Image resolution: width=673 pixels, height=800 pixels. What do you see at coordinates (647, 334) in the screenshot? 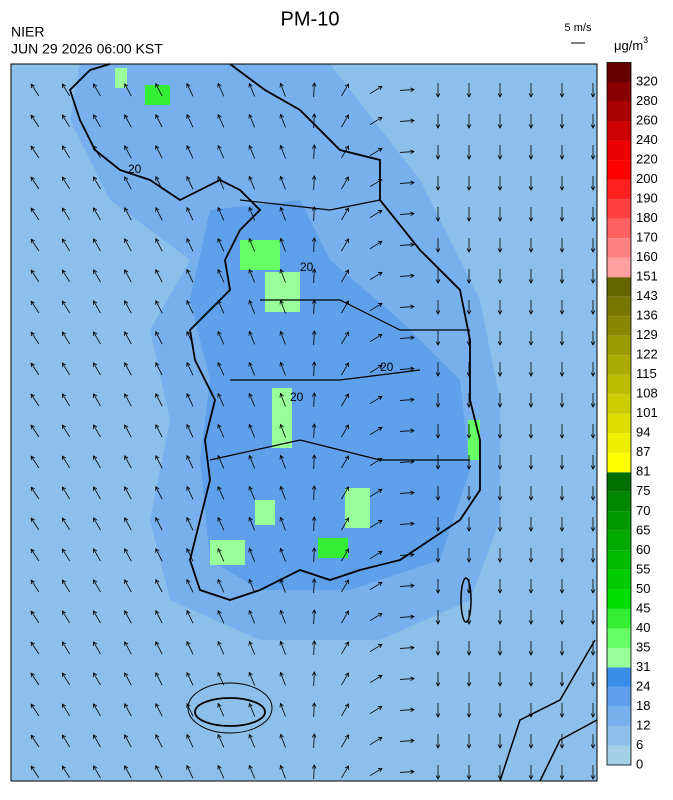
I see `colorbar-label: 129` at bounding box center [647, 334].